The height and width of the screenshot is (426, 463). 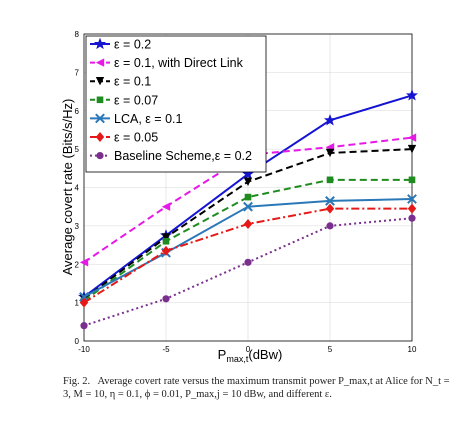 I want to click on legend-label: Baseline Scheme,ε = 0.2, so click(x=183, y=156).